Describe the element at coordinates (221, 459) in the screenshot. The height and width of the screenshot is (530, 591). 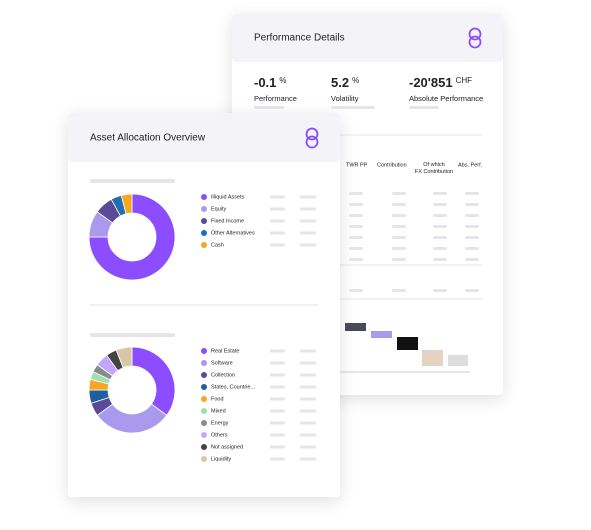
I see `legend-label: Liquidity` at that location.